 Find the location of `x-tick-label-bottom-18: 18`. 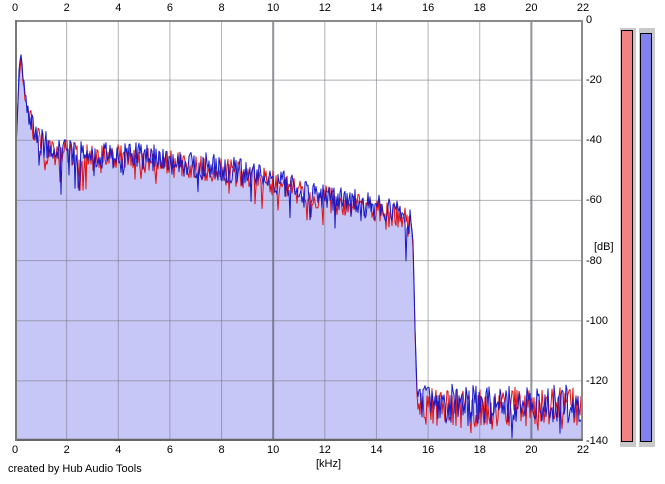

x-tick-label-bottom-18: 18 is located at coordinates (479, 450).